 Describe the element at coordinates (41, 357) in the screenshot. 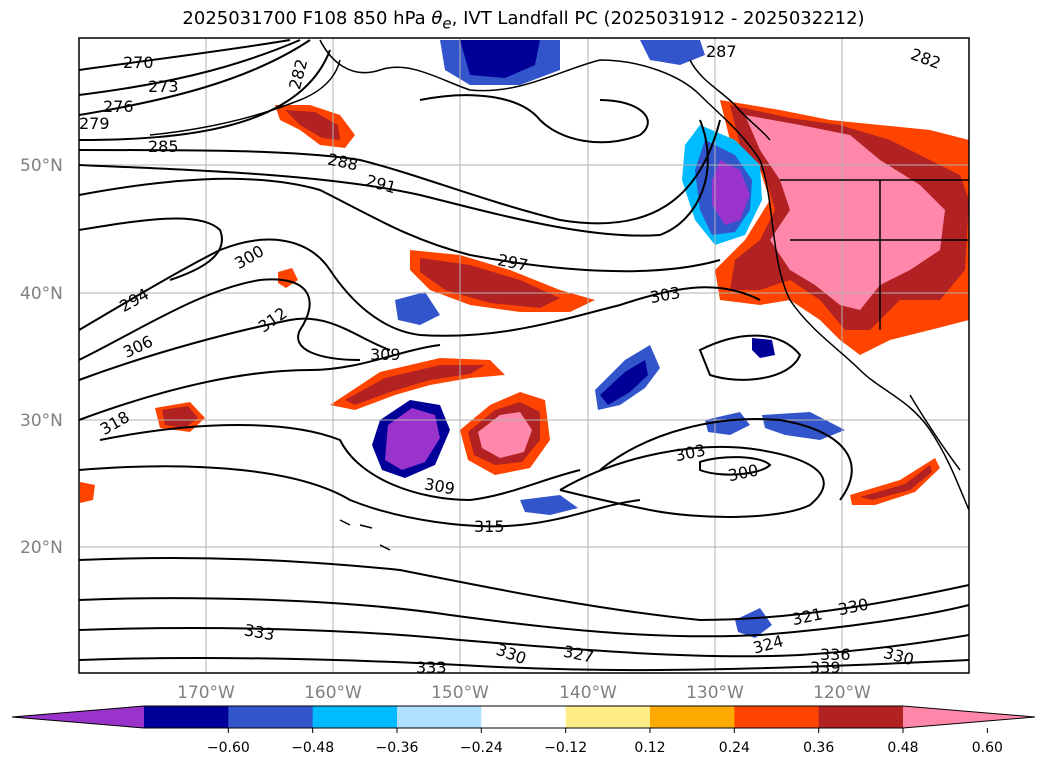

I see `latitude-labels: 50°N 40°N 30°N 20°N` at that location.